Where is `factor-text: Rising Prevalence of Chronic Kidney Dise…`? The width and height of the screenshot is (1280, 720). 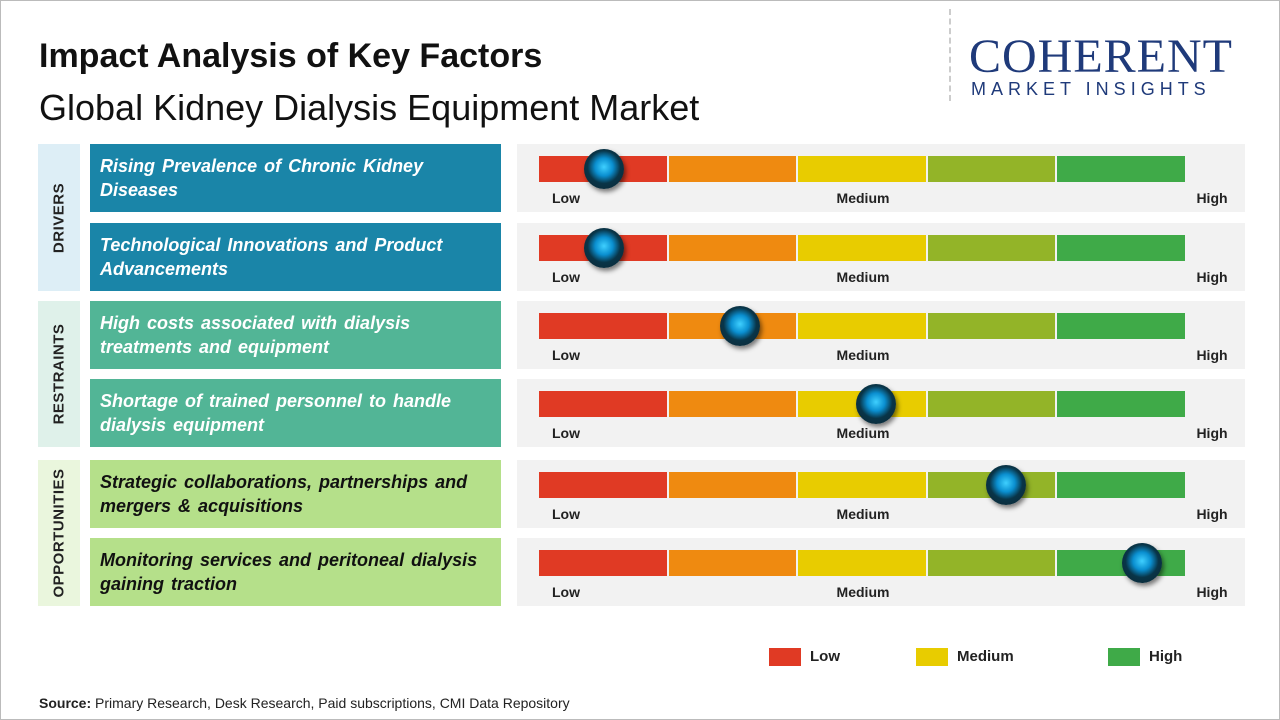
factor-text: Rising Prevalence of Chronic Kidney Dise… is located at coordinates (295, 178).